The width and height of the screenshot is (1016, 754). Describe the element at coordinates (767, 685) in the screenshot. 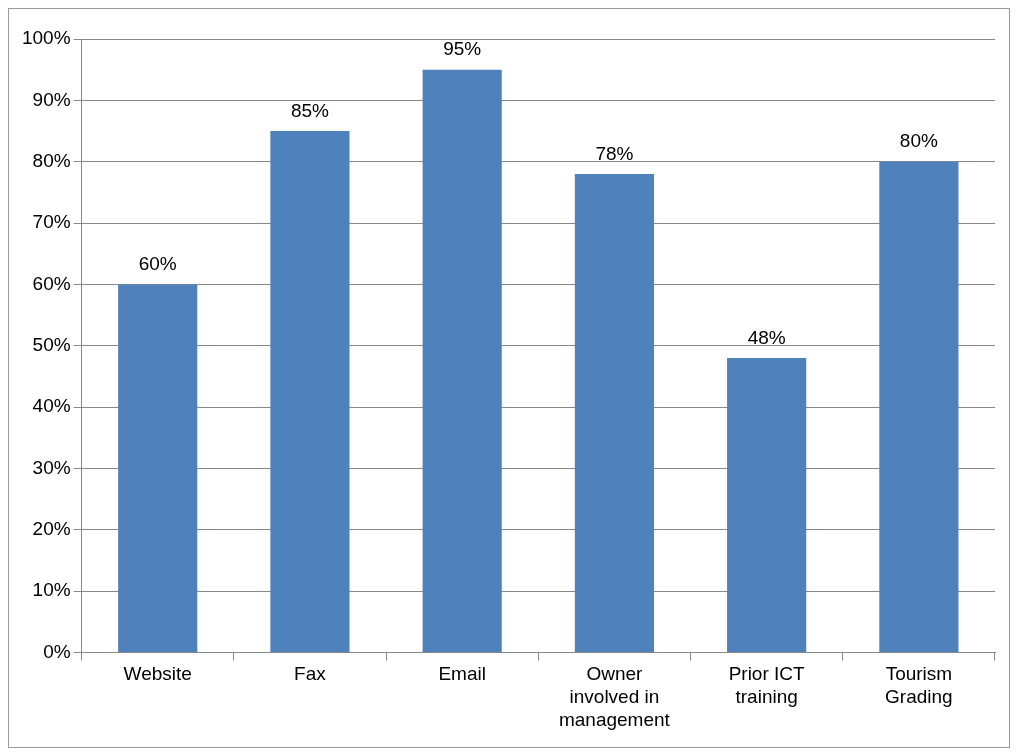

I see `x-tick-label: Prior ICT training` at that location.